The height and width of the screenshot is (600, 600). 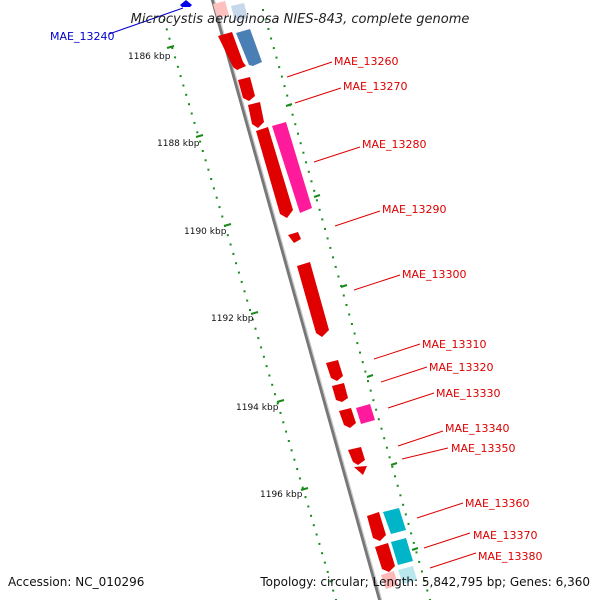 What do you see at coordinates (505, 535) in the screenshot?
I see `gene-label: MAE_13370` at bounding box center [505, 535].